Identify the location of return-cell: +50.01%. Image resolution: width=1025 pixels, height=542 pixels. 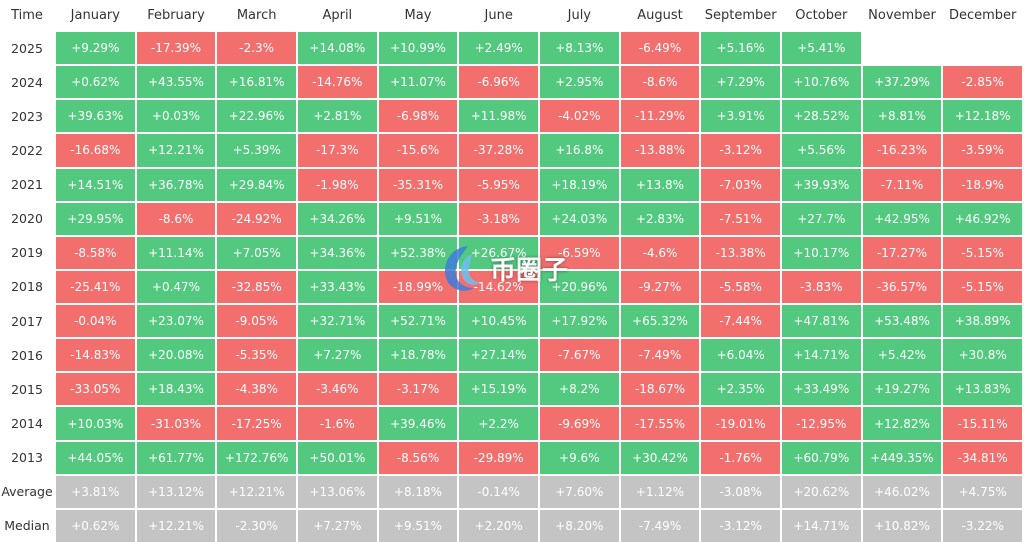
(337, 457).